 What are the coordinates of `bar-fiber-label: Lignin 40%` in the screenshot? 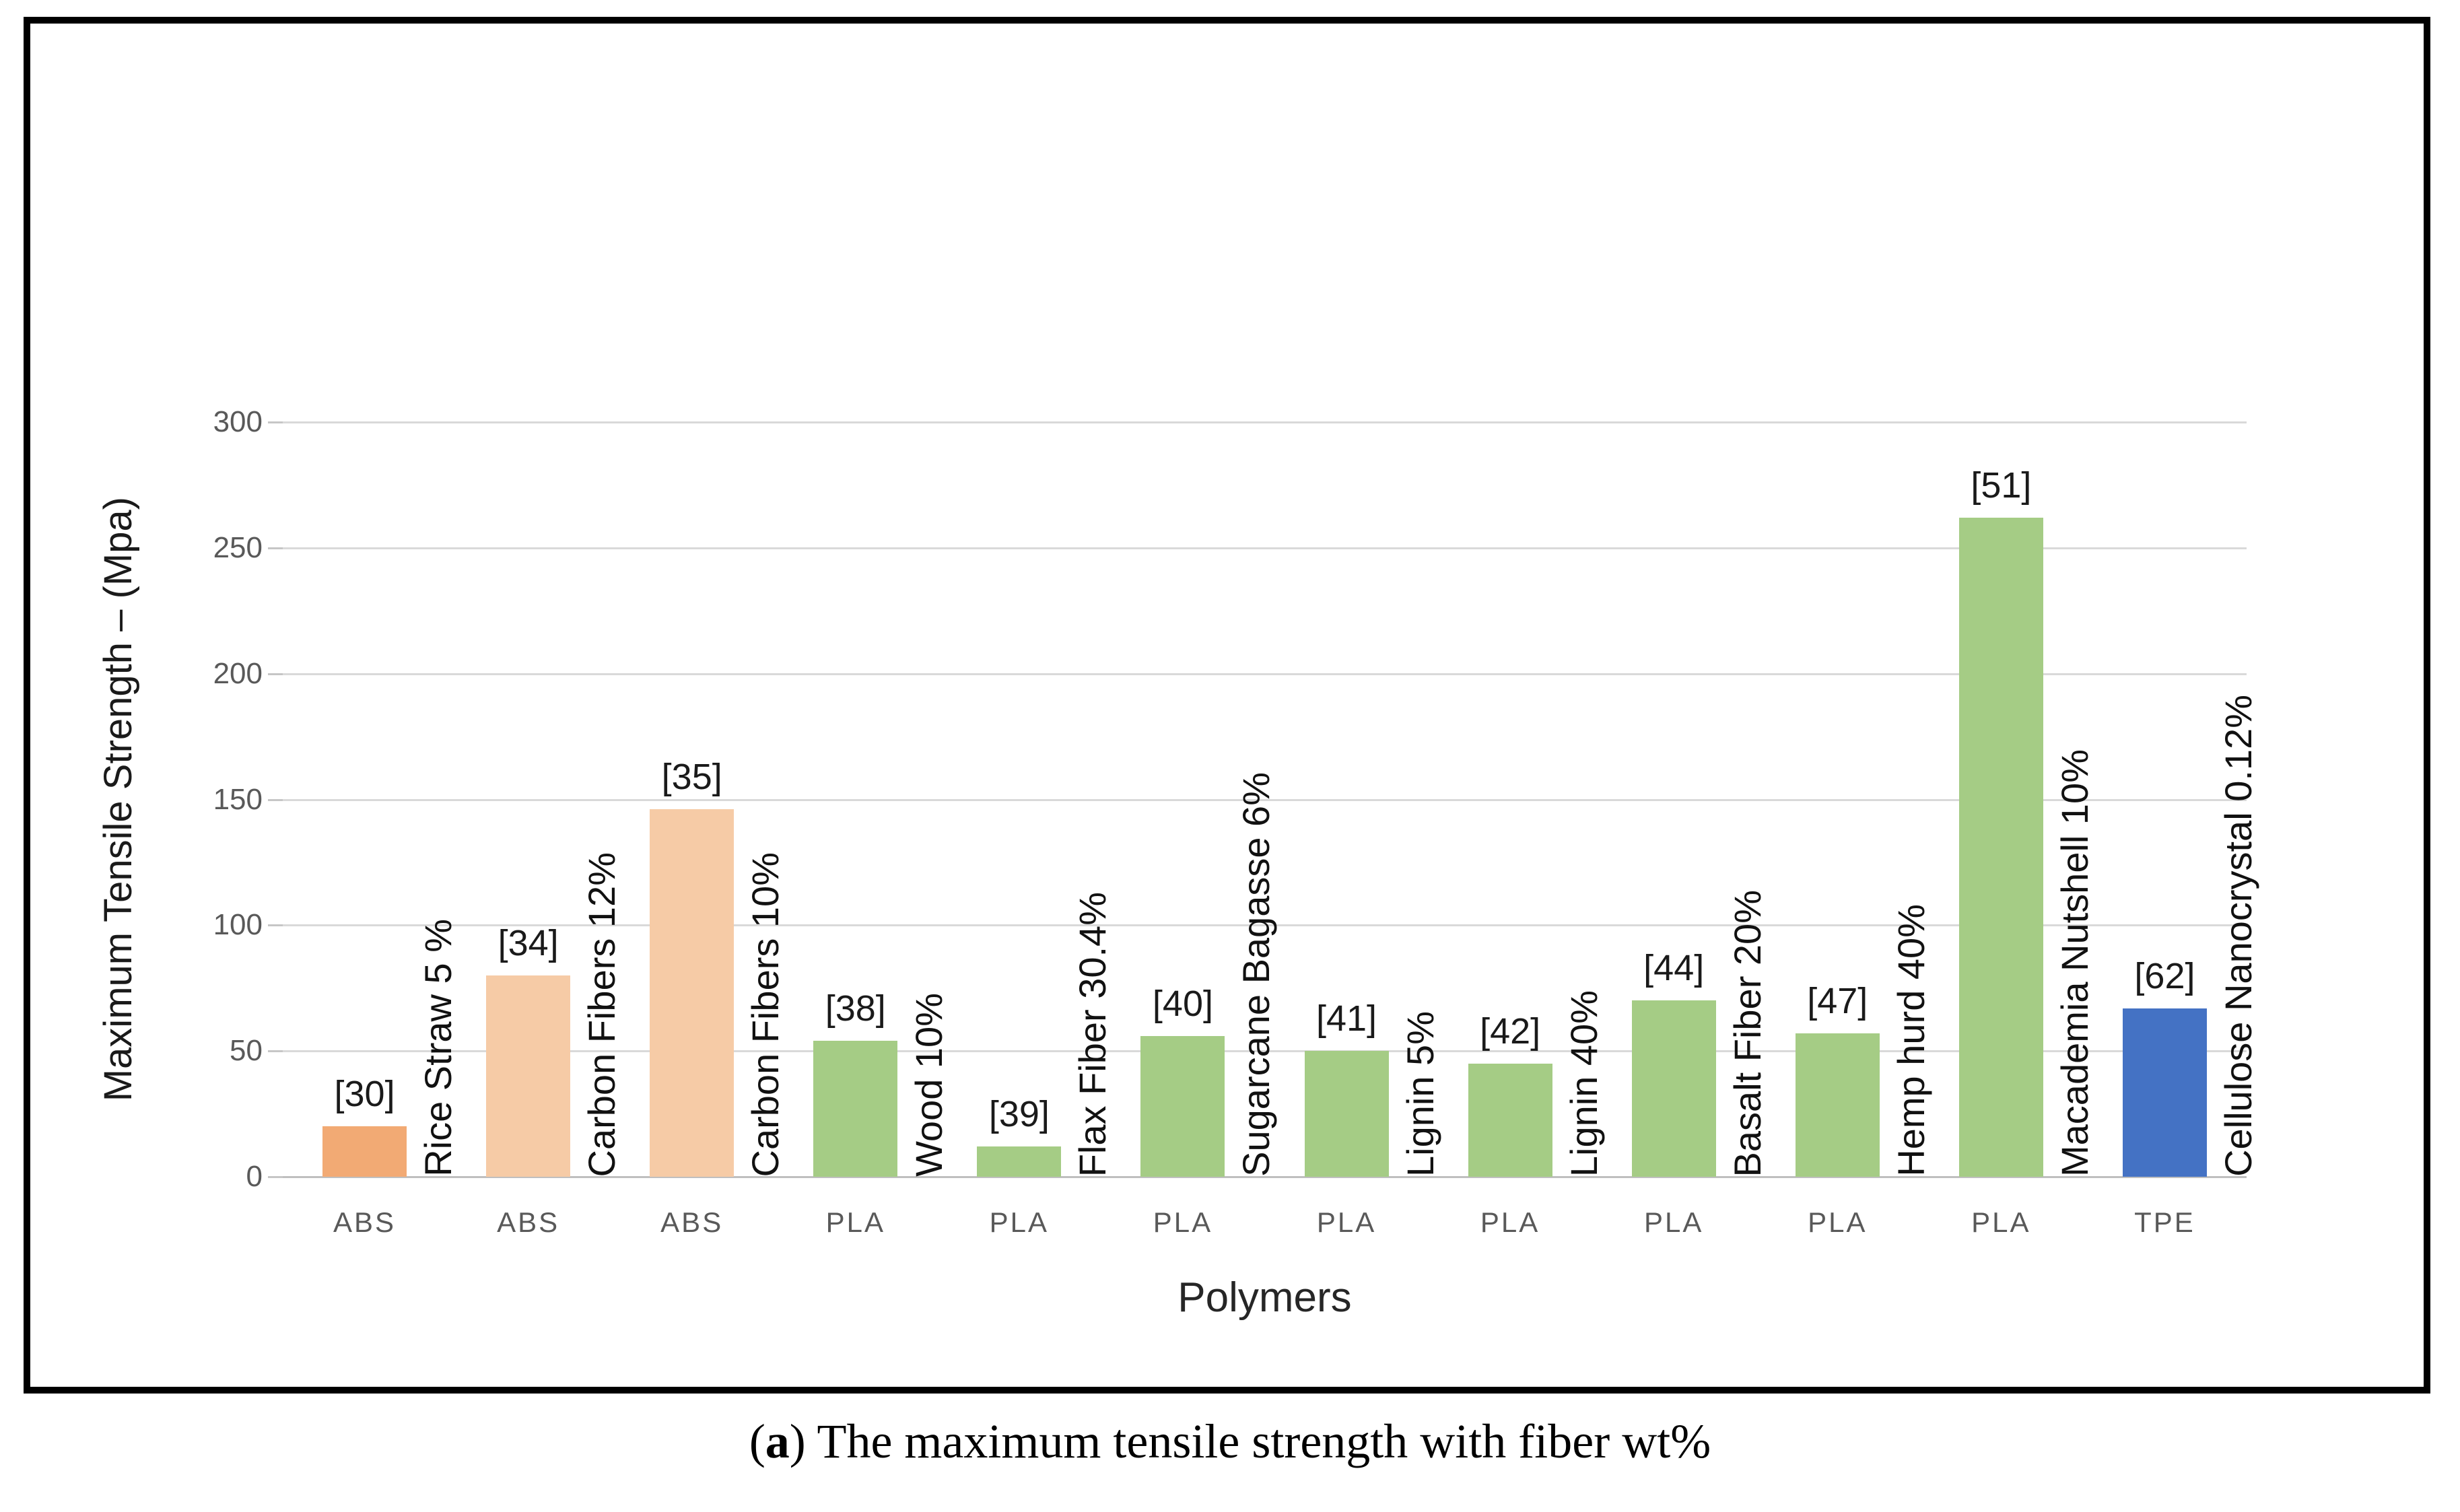 It's located at (1583, 1083).